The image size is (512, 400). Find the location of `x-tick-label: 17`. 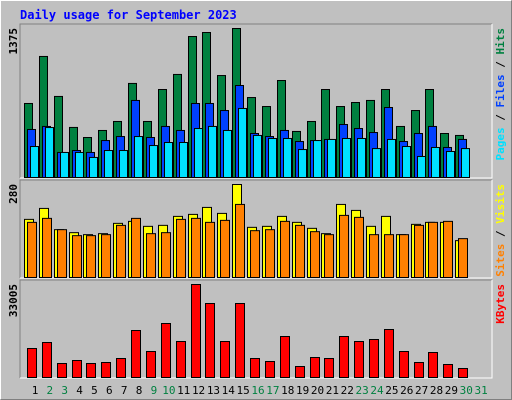

x-tick-label: 17 is located at coordinates (272, 390).